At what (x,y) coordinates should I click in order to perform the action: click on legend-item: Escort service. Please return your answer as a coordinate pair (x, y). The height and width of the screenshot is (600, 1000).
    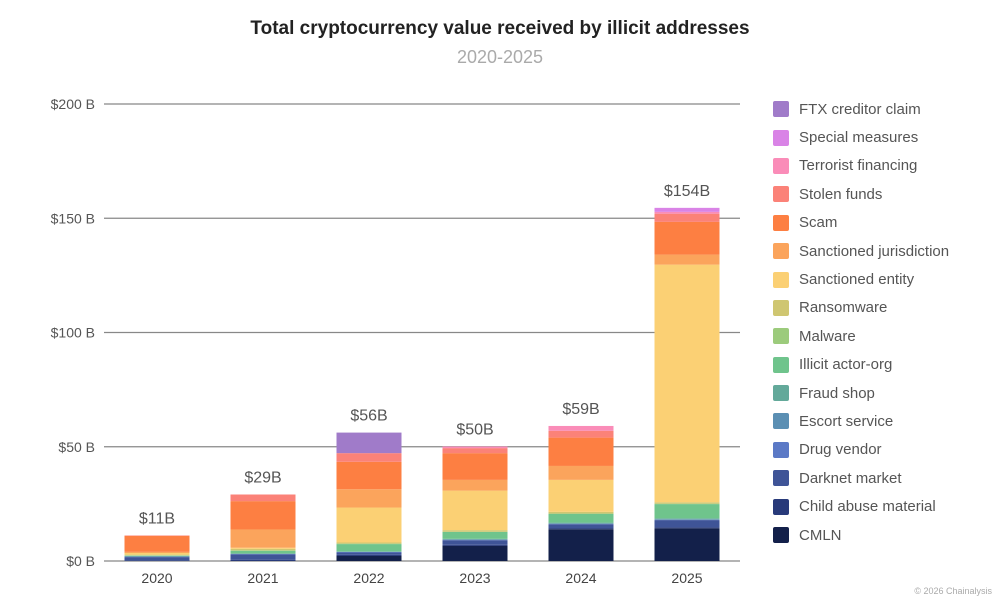
    Looking at the image, I should click on (861, 421).